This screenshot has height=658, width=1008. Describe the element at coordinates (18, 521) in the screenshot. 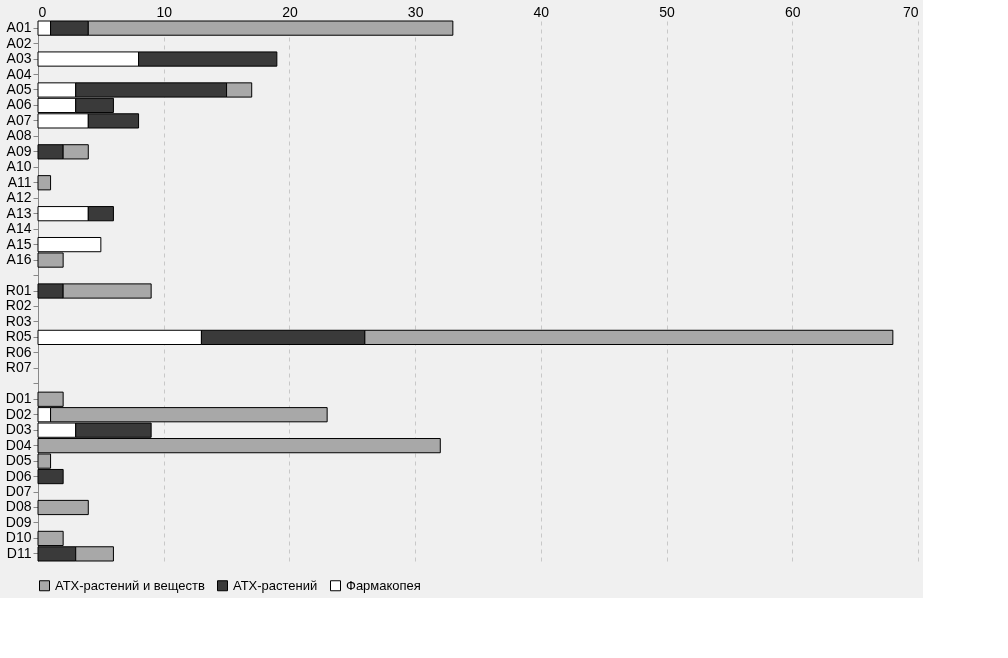

I see `y-tick-label: D09` at that location.